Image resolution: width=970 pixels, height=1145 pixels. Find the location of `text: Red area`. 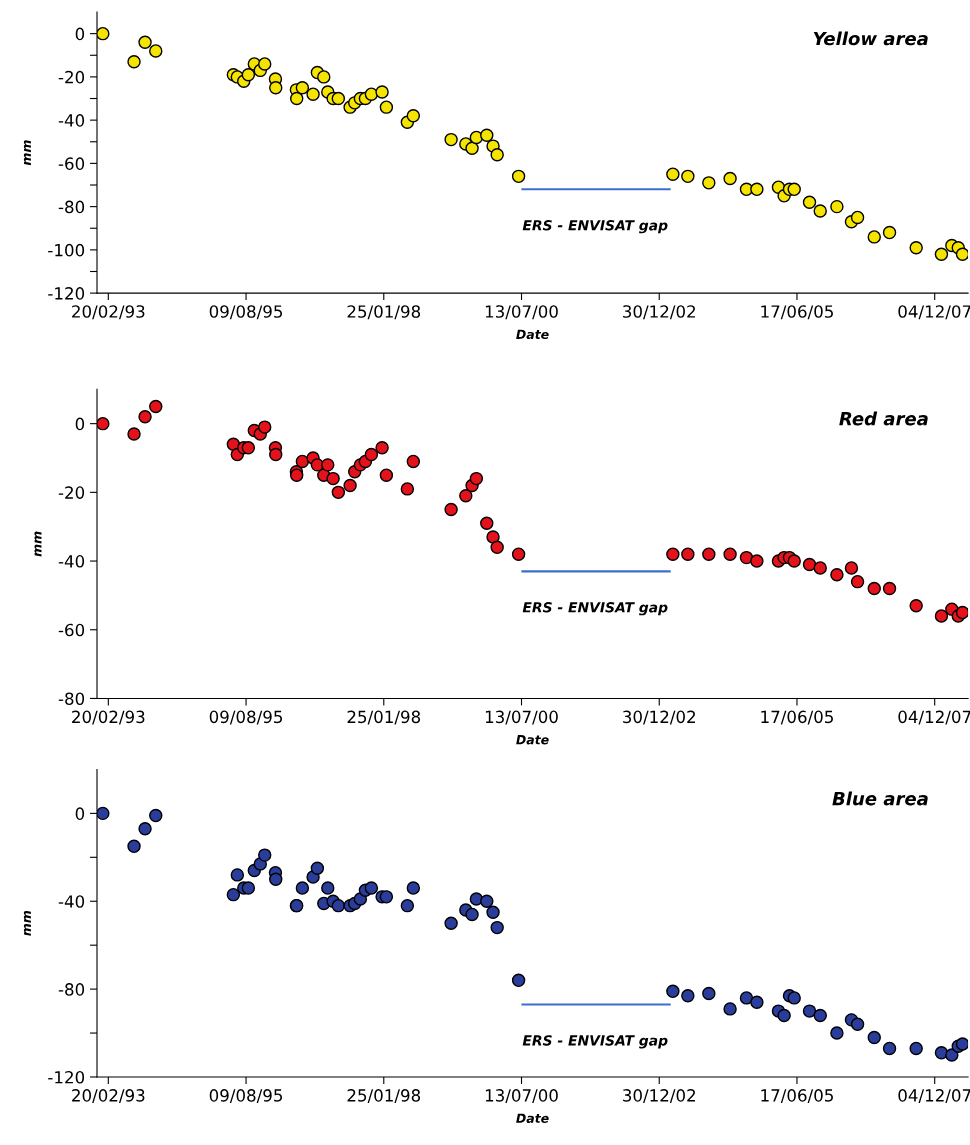

text: Red area is located at coordinates (883, 418).